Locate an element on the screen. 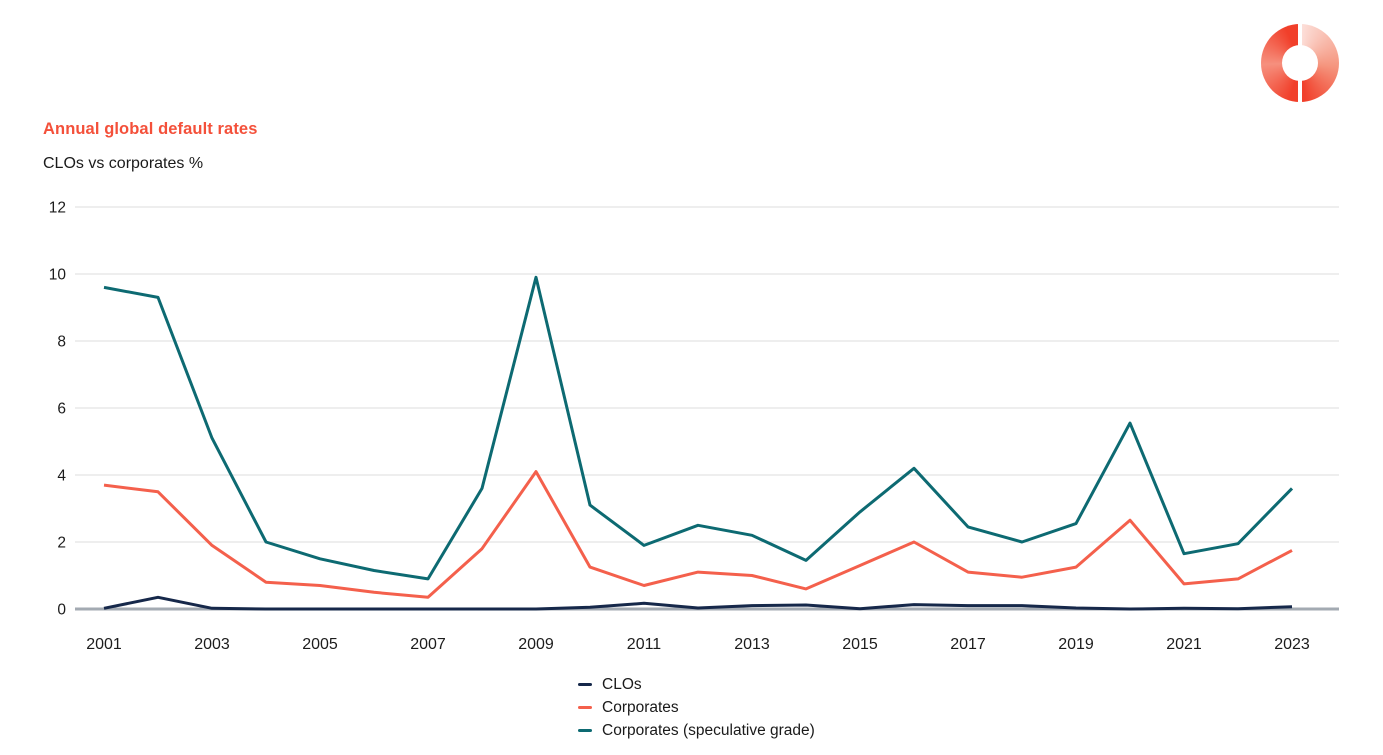 Image resolution: width=1383 pixels, height=755 pixels. series-line-corporates is located at coordinates (698, 534).